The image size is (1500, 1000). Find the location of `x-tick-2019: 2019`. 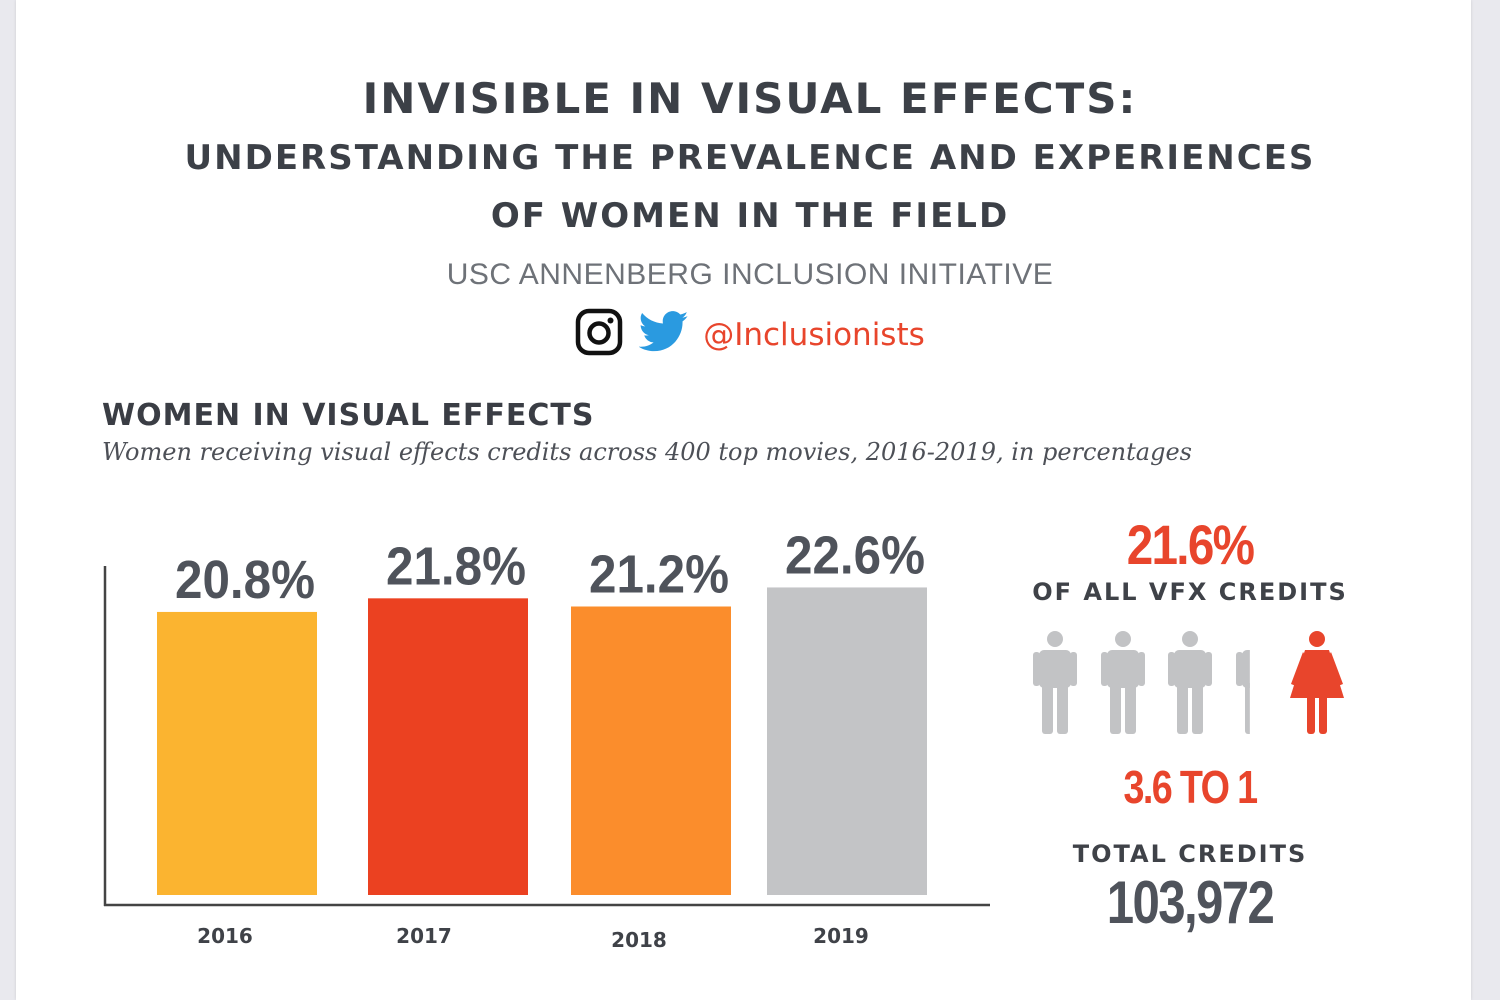

x-tick-2019: 2019 is located at coordinates (841, 936).